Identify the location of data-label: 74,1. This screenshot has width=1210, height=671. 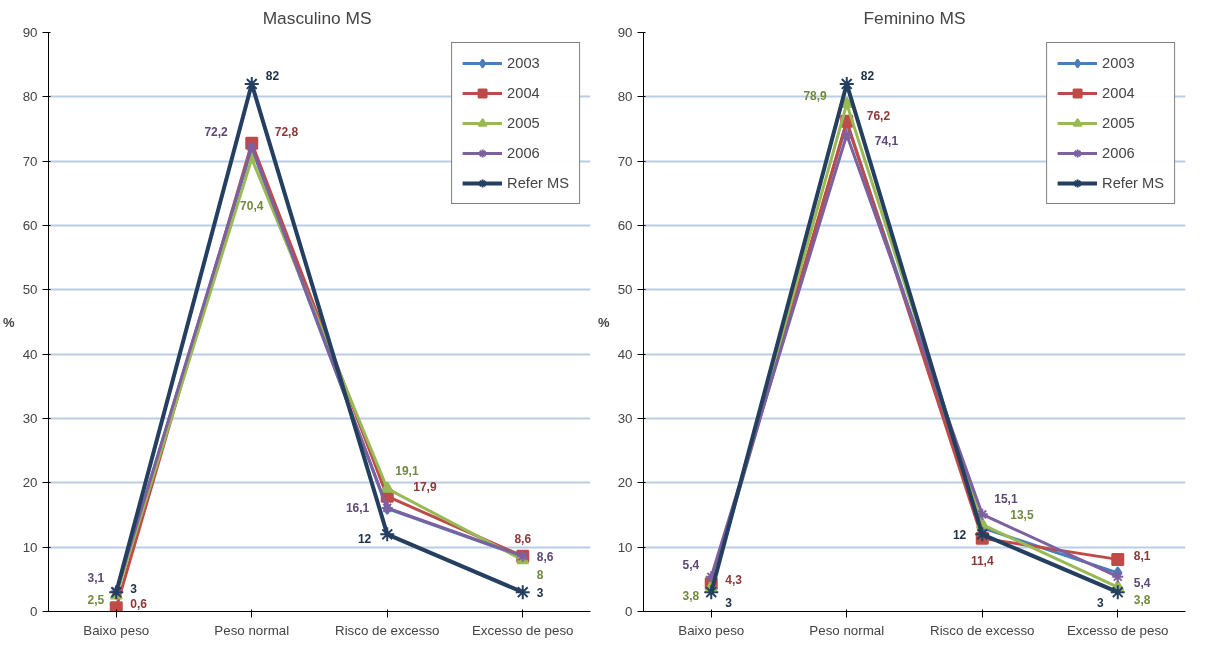
(886, 141).